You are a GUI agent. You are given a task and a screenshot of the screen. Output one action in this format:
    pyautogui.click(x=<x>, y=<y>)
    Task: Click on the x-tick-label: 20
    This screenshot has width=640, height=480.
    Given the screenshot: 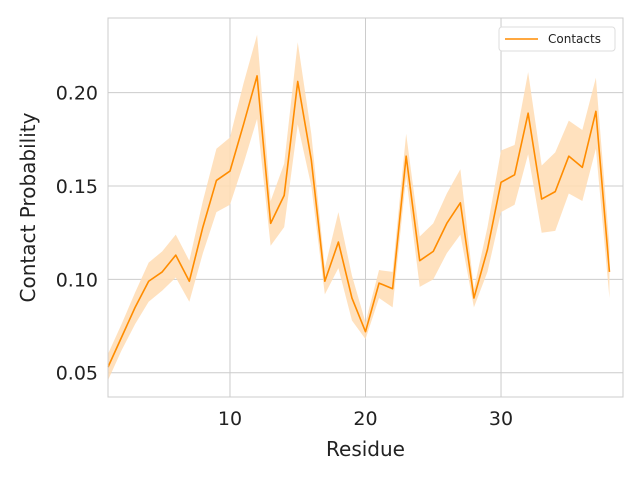 What is the action you would take?
    pyautogui.click(x=365, y=419)
    